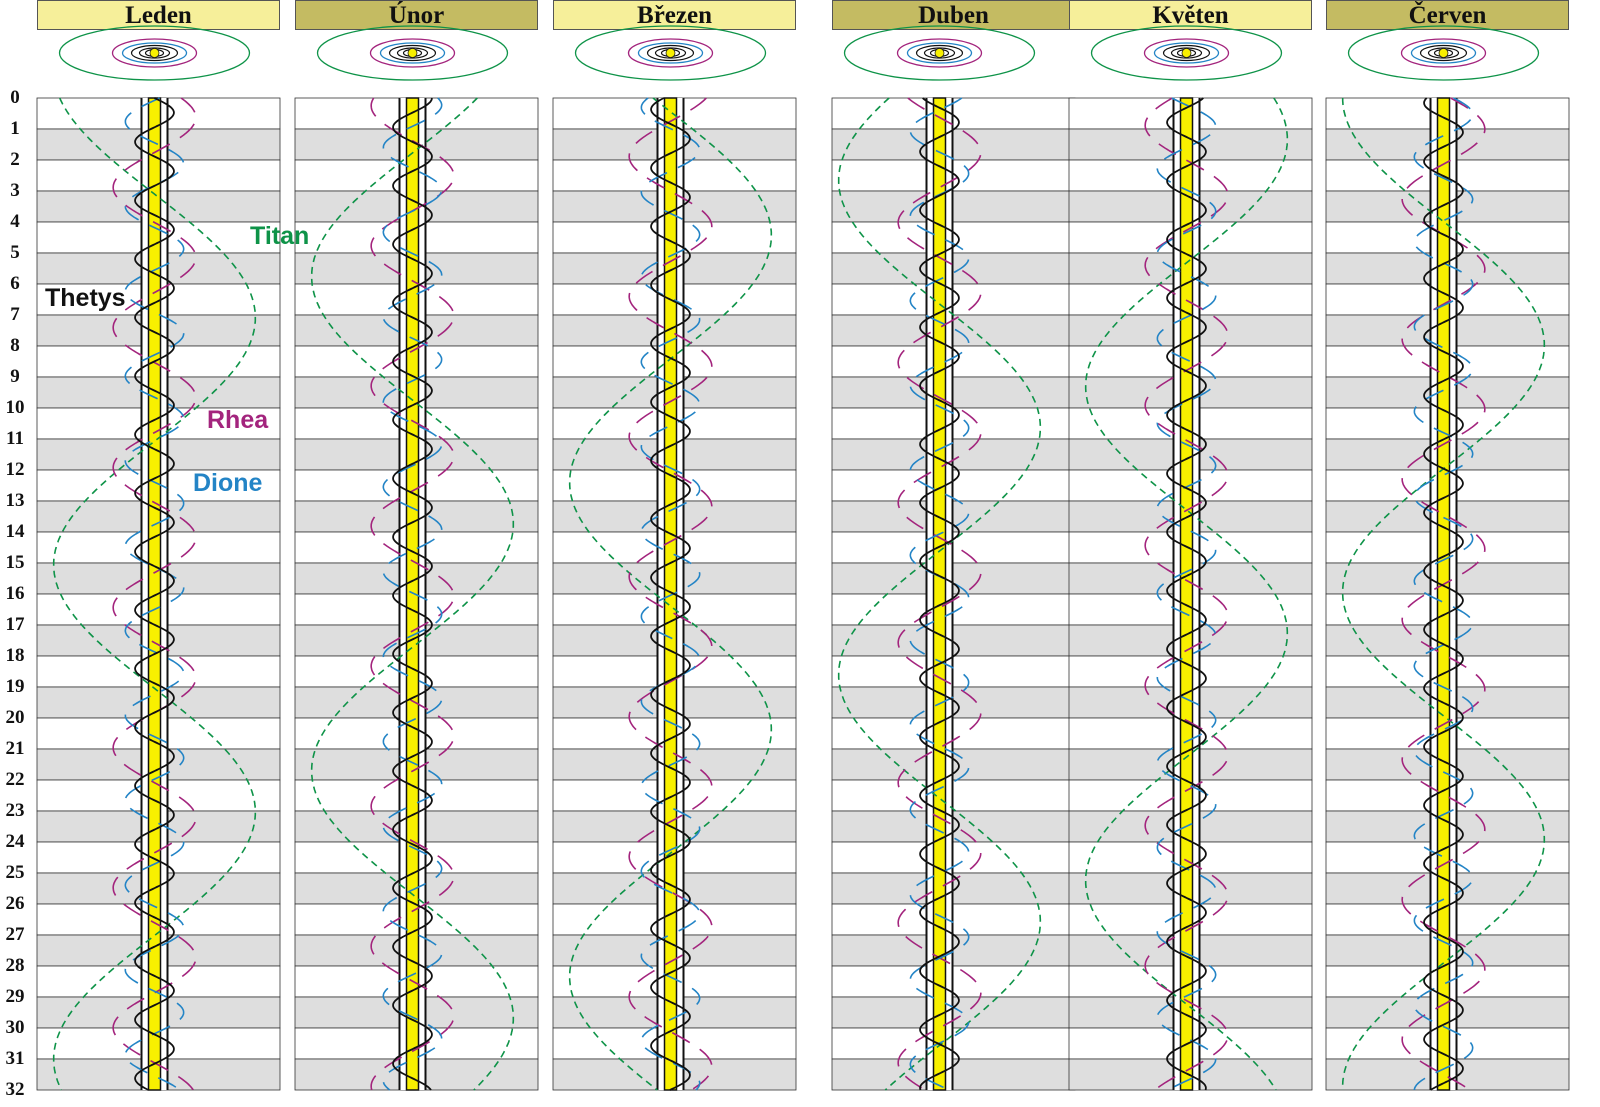 This screenshot has height=1107, width=1600. What do you see at coordinates (15, 314) in the screenshot?
I see `day-label: 7` at bounding box center [15, 314].